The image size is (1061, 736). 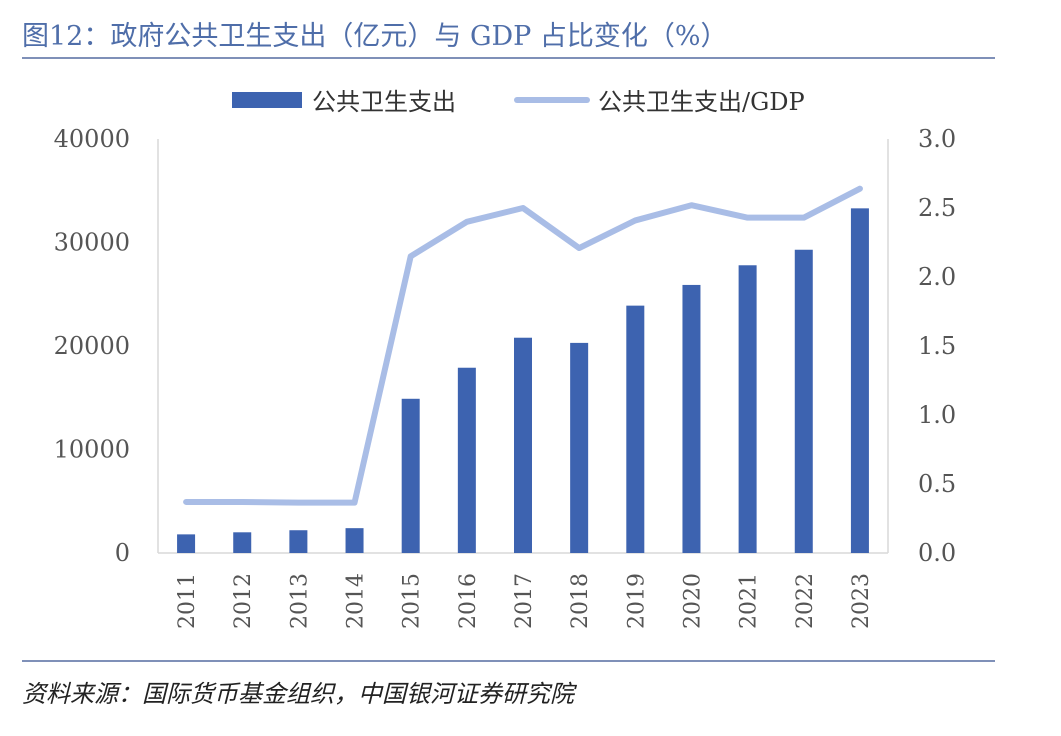 What do you see at coordinates (187, 601) in the screenshot?
I see `x-tick-label: 2011` at bounding box center [187, 601].